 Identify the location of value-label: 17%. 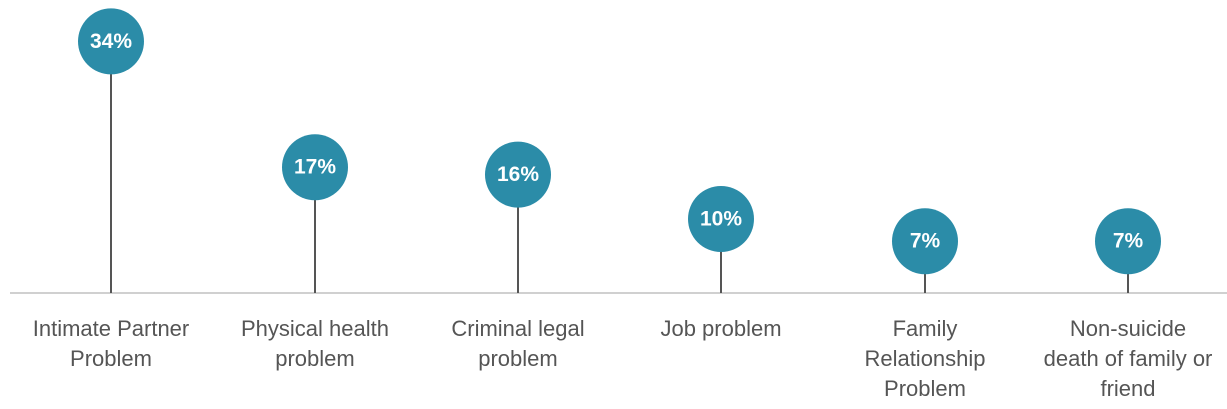
(315, 167).